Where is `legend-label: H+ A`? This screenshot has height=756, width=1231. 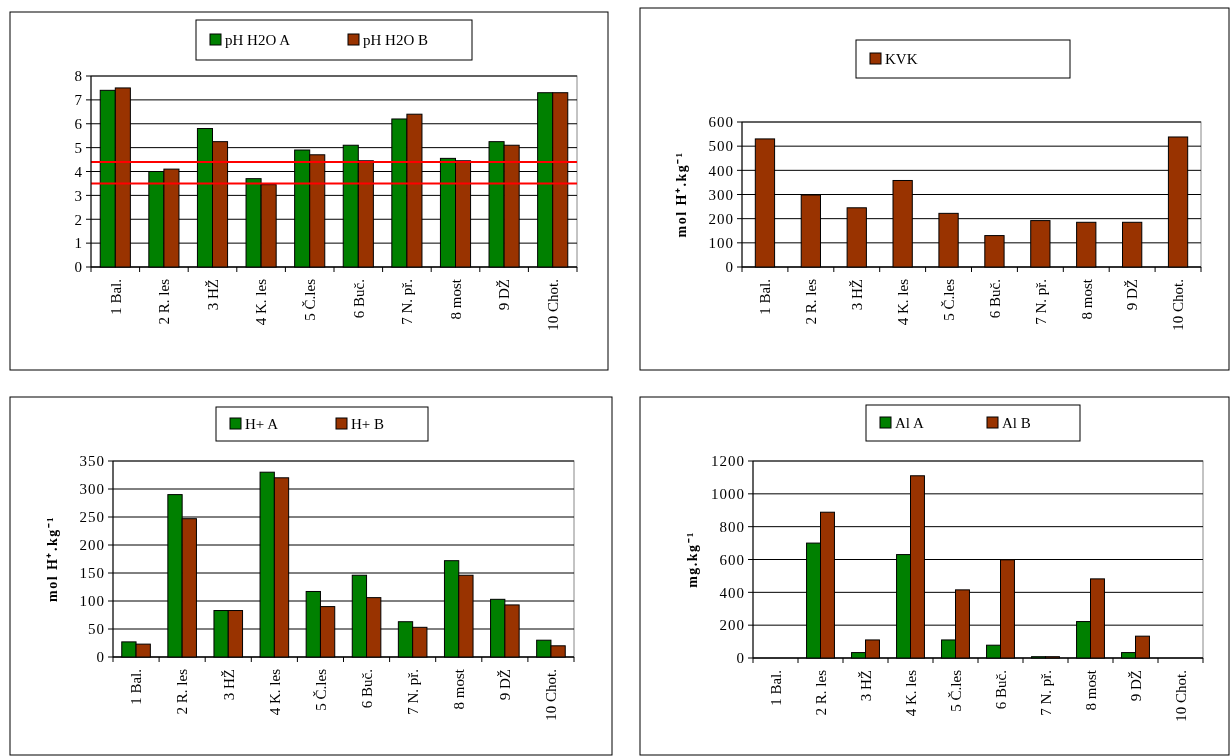 legend-label: H+ A is located at coordinates (262, 424).